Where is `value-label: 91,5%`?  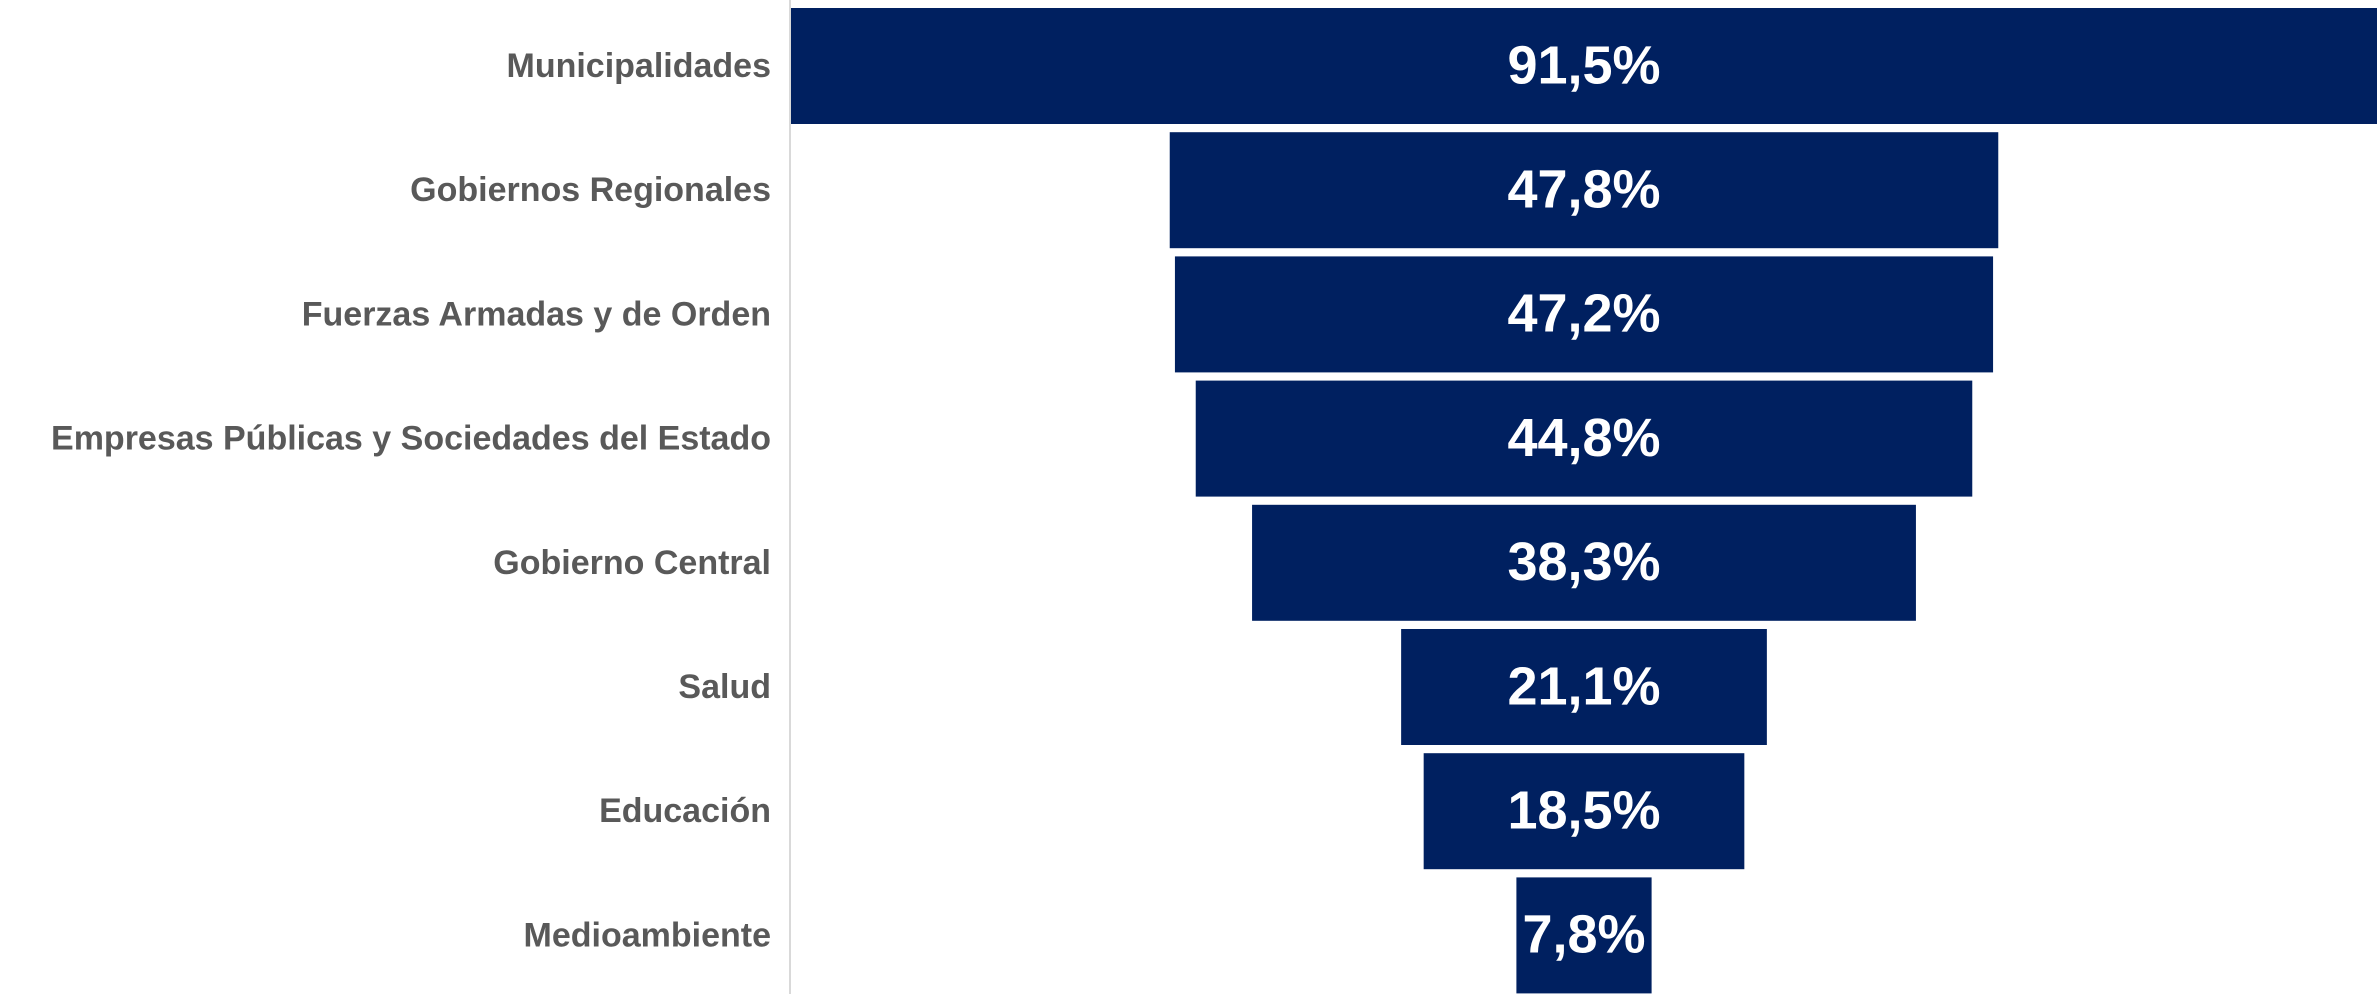
value-label: 91,5% is located at coordinates (1583, 65).